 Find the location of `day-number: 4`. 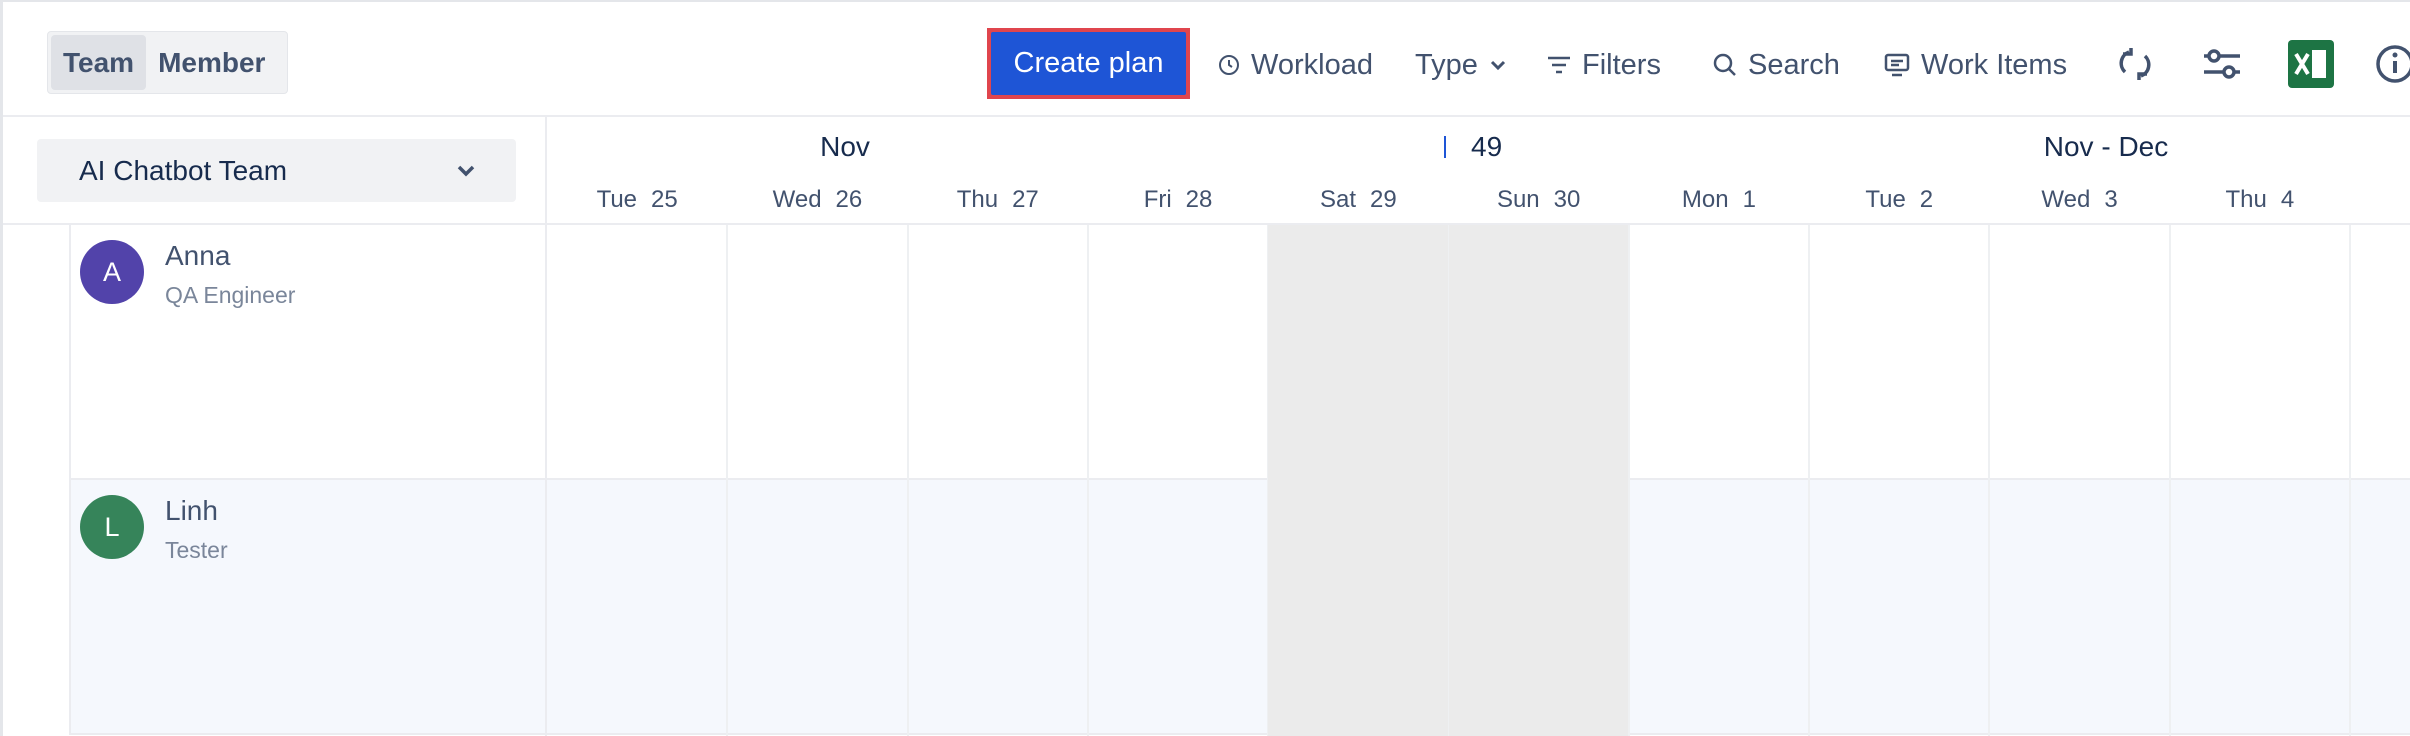

day-number: 4 is located at coordinates (2287, 199).